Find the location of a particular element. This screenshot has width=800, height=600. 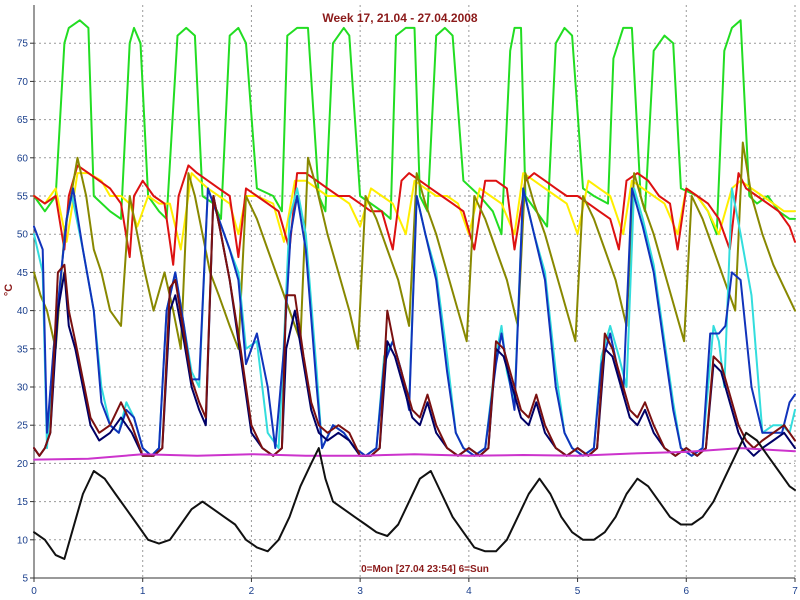

y-tick-label: 50 is located at coordinates (23, 235).